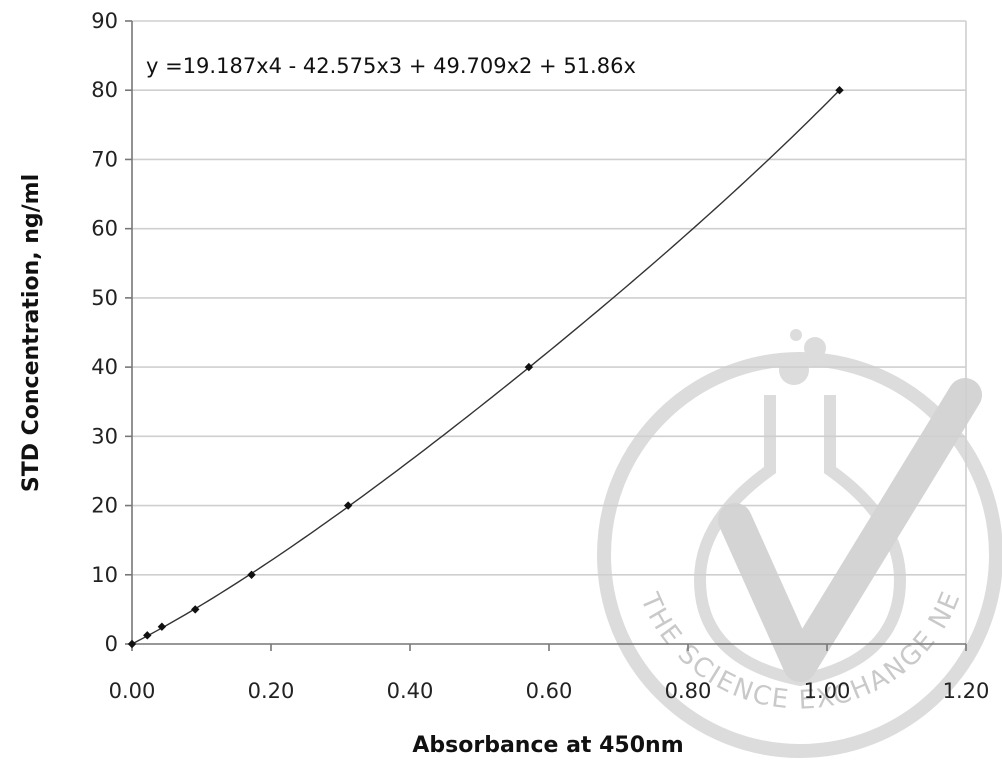 Image resolution: width=1002 pixels, height=762 pixels. Describe the element at coordinates (549, 691) in the screenshot. I see `x-tick-label-0.60: 0.60` at that location.